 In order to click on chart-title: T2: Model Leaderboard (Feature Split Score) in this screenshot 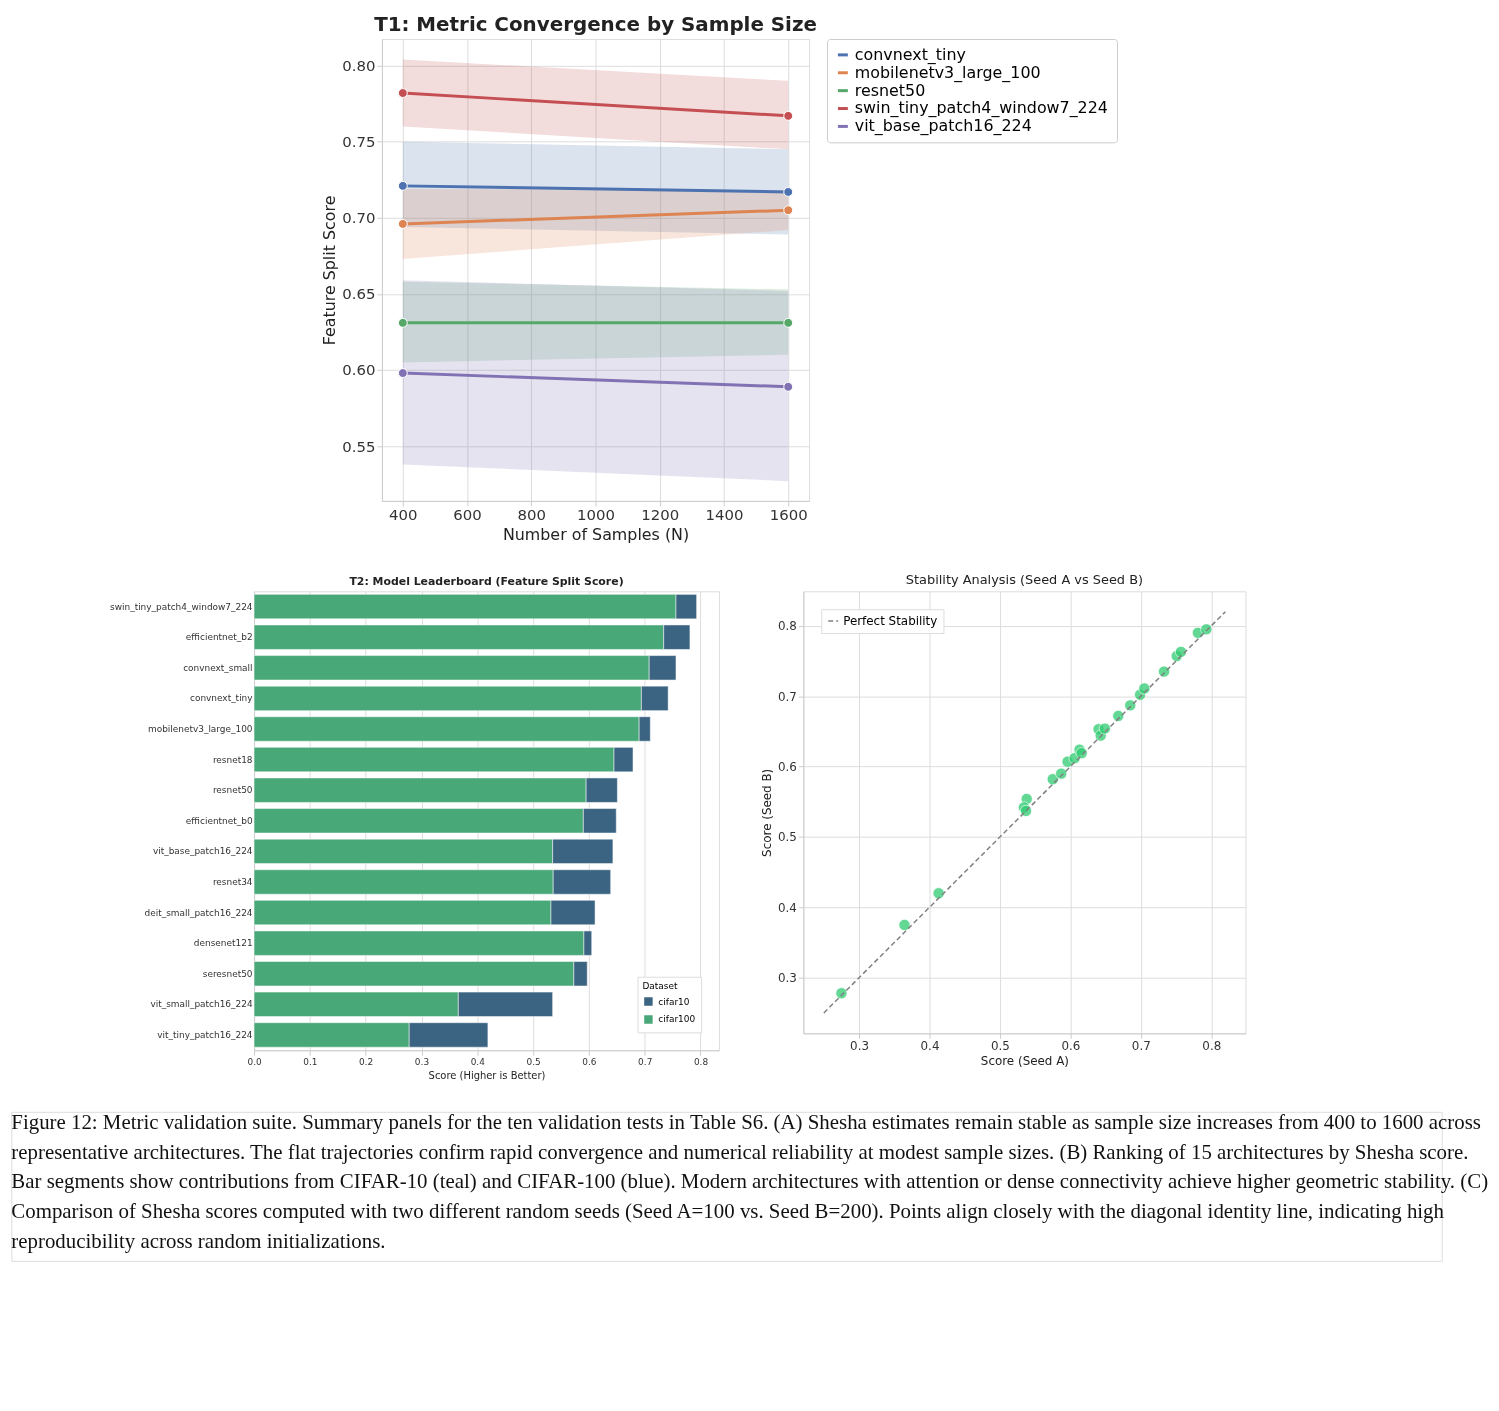, I will do `click(486, 582)`.